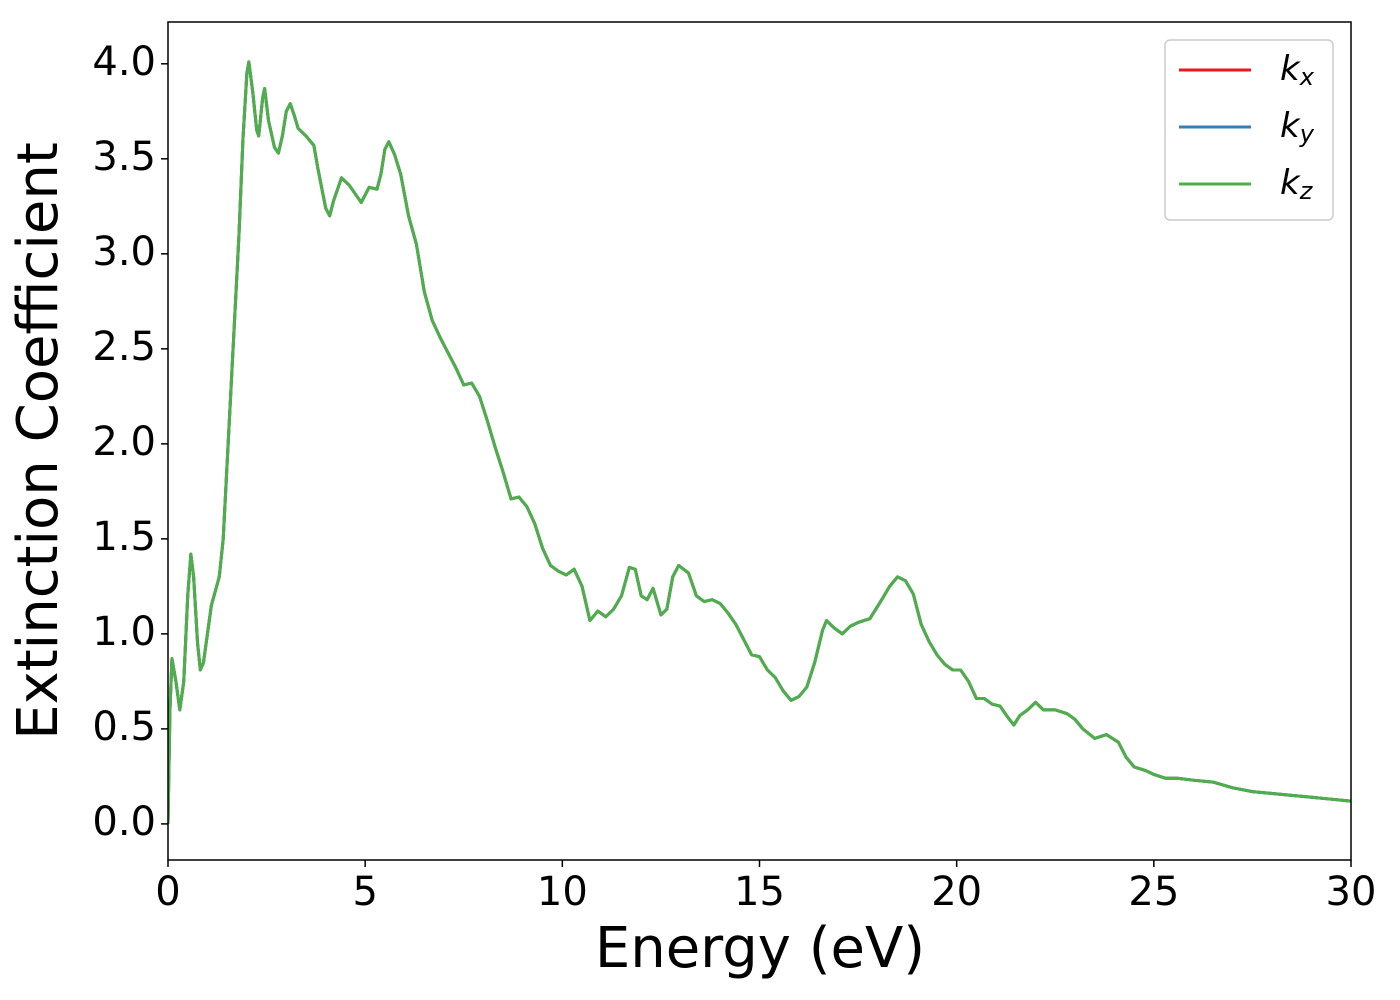 The height and width of the screenshot is (1000, 1400). I want to click on x-tick-label: 10, so click(562, 892).